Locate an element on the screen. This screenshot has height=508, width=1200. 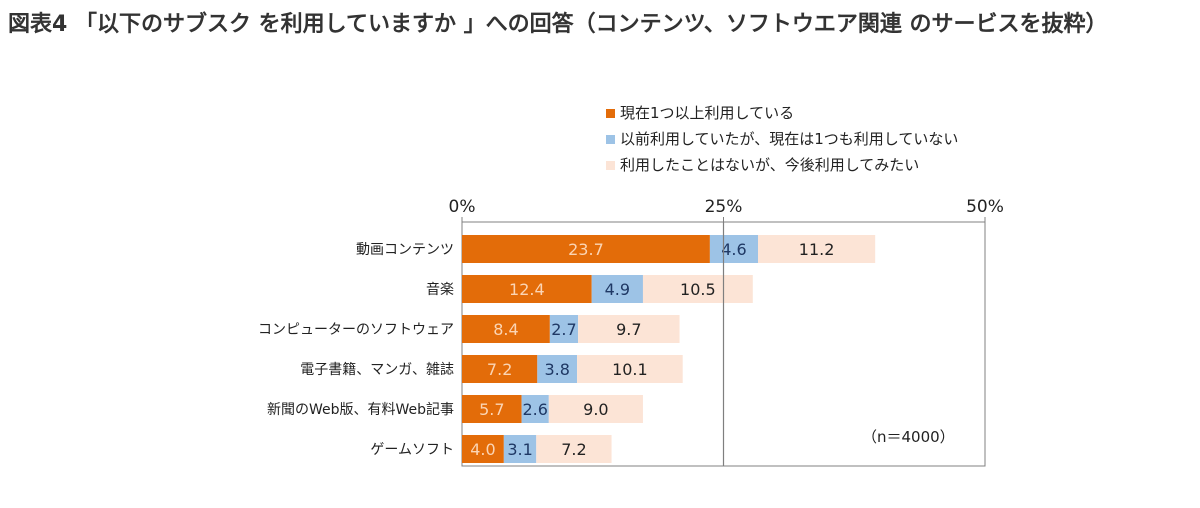
x-tick-label: 50% is located at coordinates (985, 207).